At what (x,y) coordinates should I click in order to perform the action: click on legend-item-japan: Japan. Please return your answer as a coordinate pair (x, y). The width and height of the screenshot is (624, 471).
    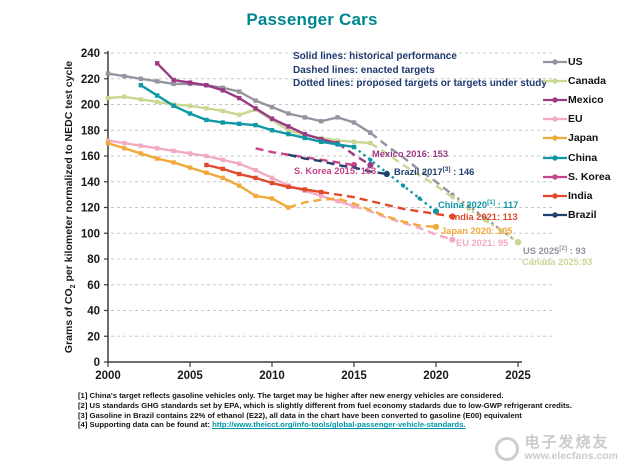
    Looking at the image, I should click on (577, 138).